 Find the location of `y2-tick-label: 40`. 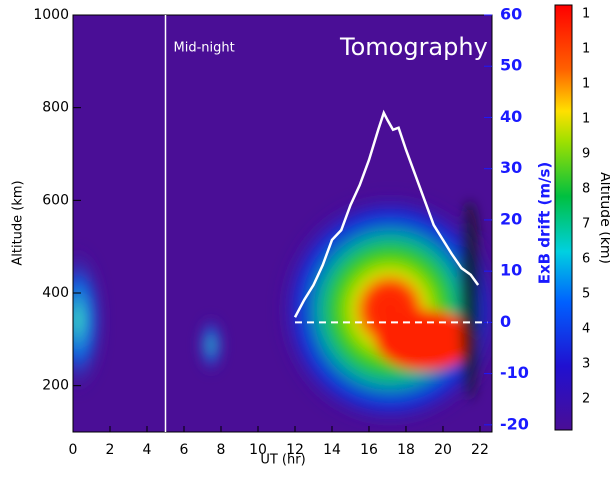

y2-tick-label: 40 is located at coordinates (511, 116).